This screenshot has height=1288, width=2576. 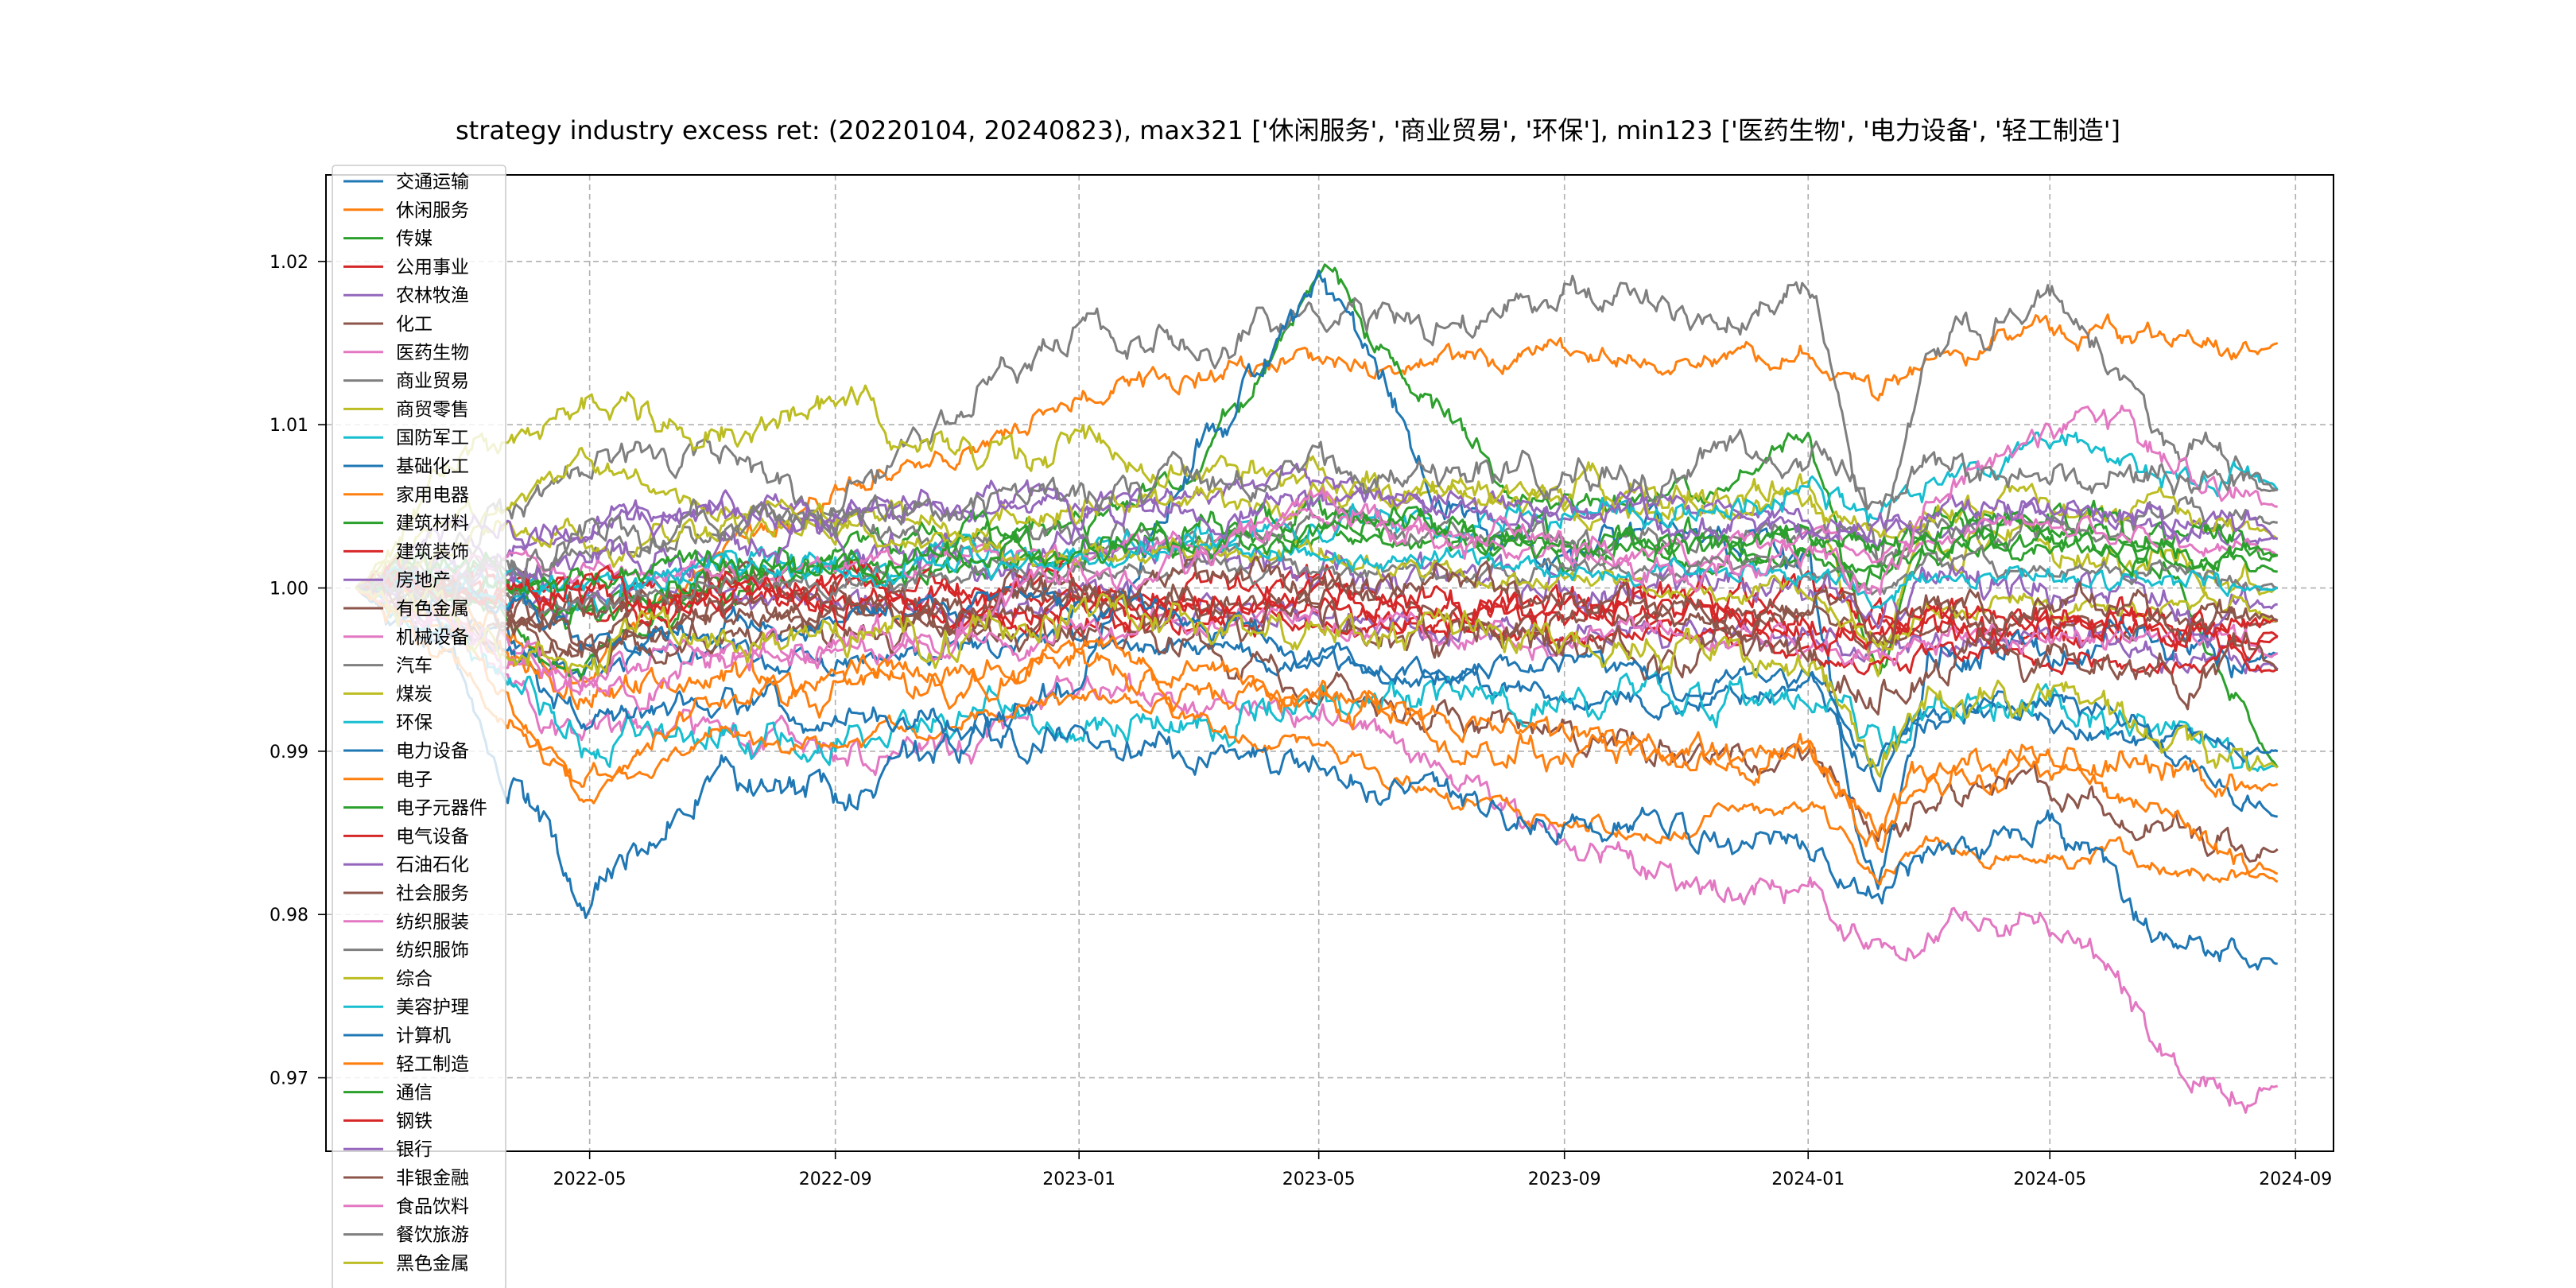 I want to click on legend-label: 电子, so click(x=415, y=780).